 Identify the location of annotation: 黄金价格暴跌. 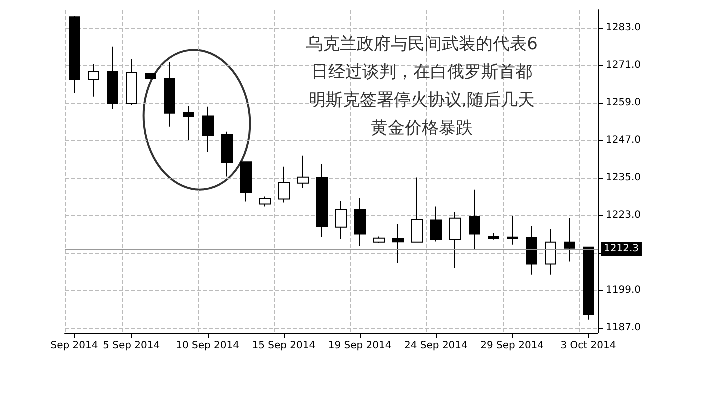
(422, 128).